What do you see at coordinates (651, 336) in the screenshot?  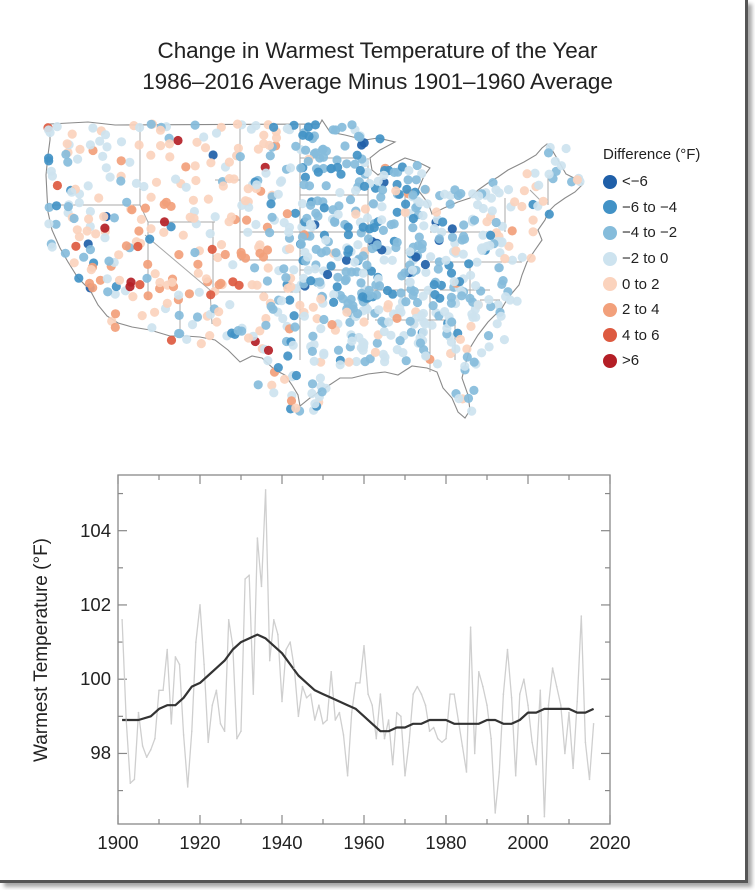 I see `legend-item: 4 to 6` at bounding box center [651, 336].